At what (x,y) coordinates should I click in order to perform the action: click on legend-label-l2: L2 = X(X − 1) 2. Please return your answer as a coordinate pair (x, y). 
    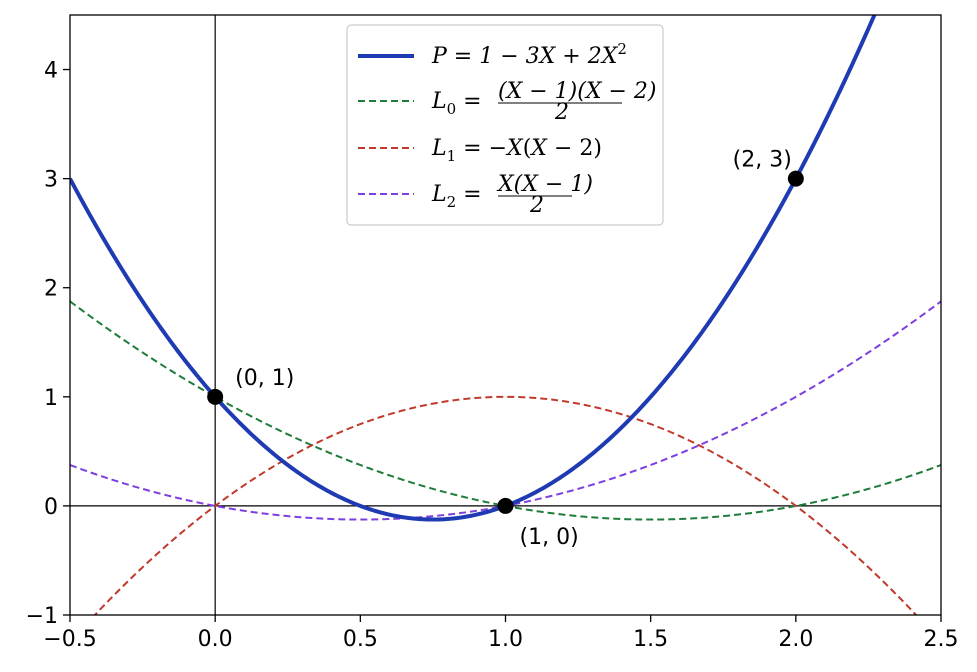
    Looking at the image, I should click on (512, 195).